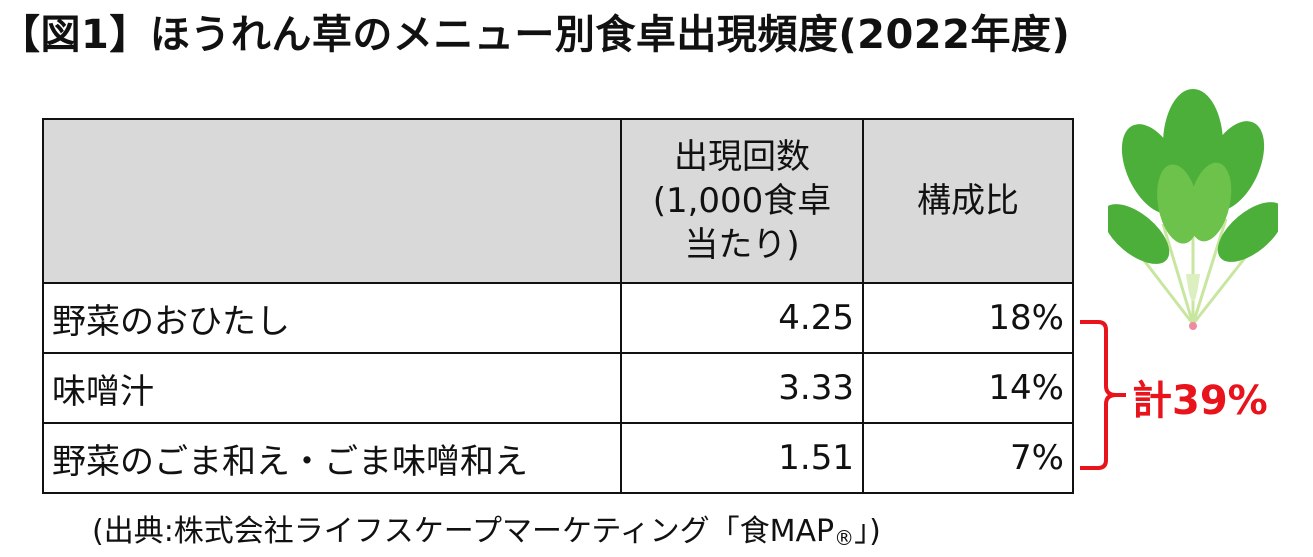 This screenshot has width=1313, height=557. What do you see at coordinates (332, 201) in the screenshot?
I see `header-cell` at bounding box center [332, 201].